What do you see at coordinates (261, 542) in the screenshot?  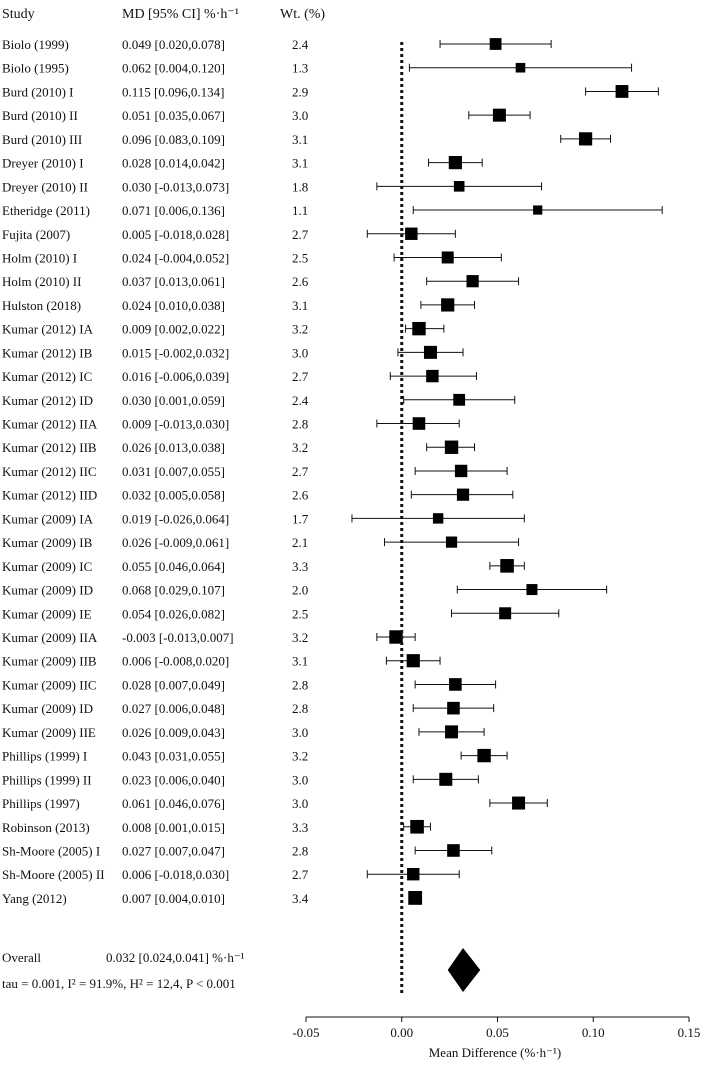 I see `study-row: Kumar (2009) IB 0.026 [-0.009,0.061] 2.1` at bounding box center [261, 542].